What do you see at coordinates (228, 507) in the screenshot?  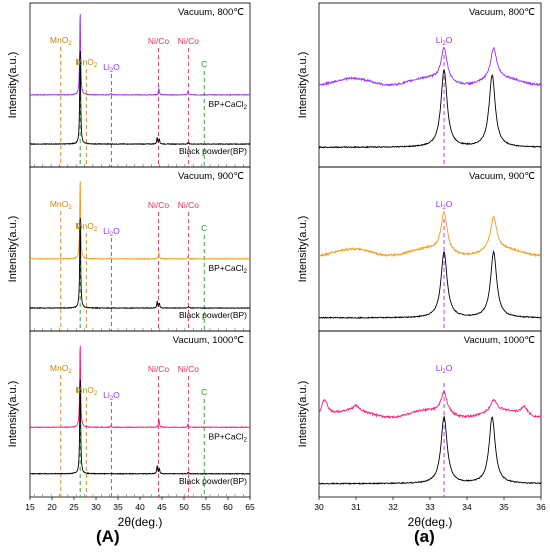 I see `x-tick-label: 60` at bounding box center [228, 507].